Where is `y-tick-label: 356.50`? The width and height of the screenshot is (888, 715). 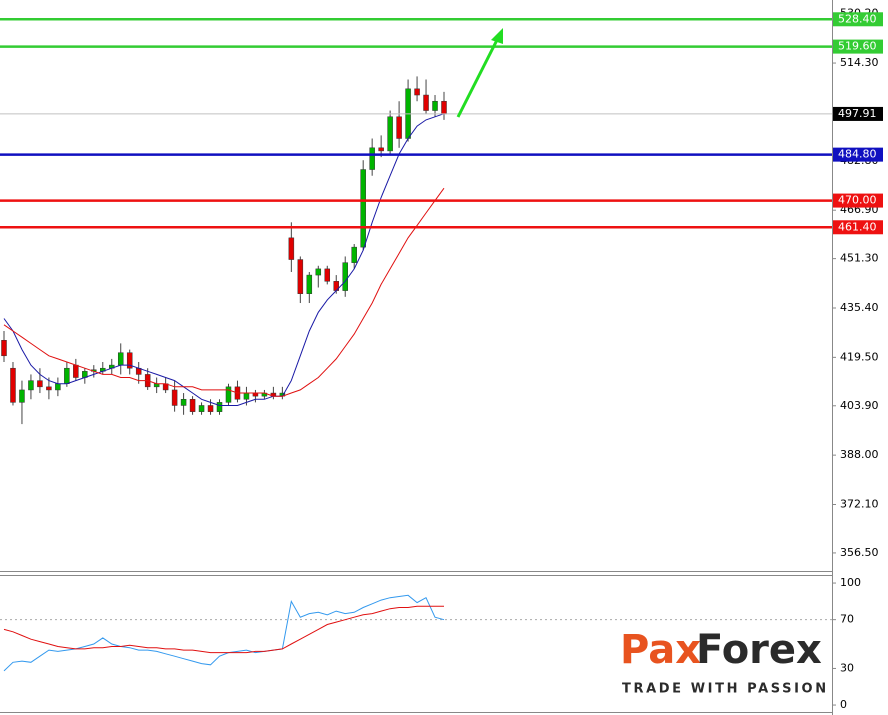 y-tick-label: 356.50 is located at coordinates (859, 552).